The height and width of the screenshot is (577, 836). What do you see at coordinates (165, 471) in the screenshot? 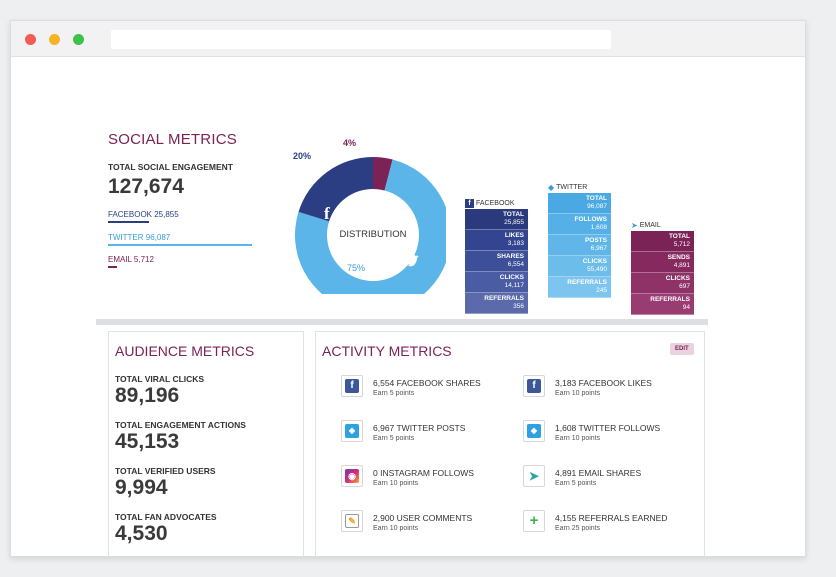
I see `audience-item-label: TOTAL VERIFIED USERS` at bounding box center [165, 471].